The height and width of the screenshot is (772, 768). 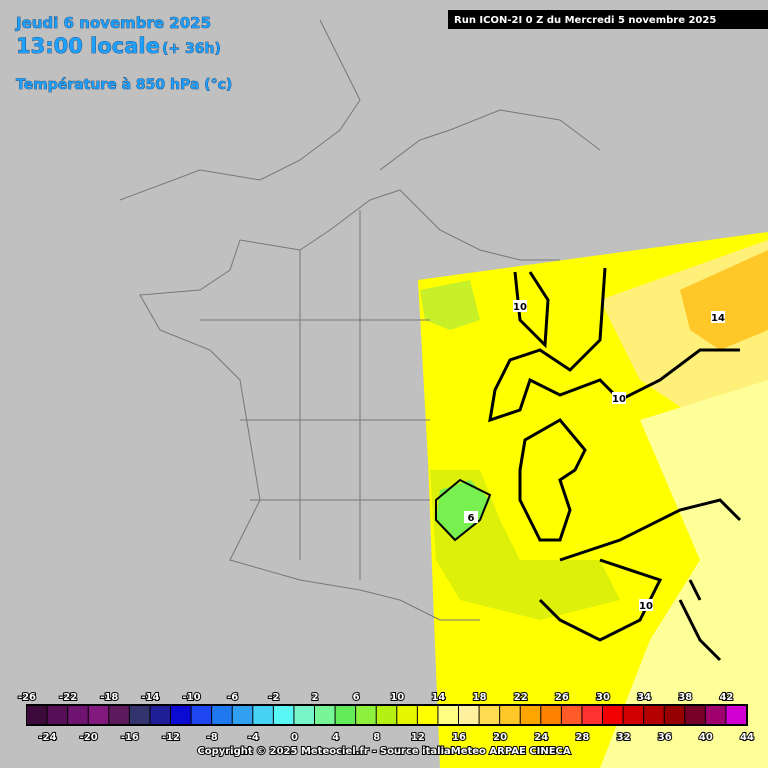 I want to click on legend-label: 36, so click(x=665, y=737).